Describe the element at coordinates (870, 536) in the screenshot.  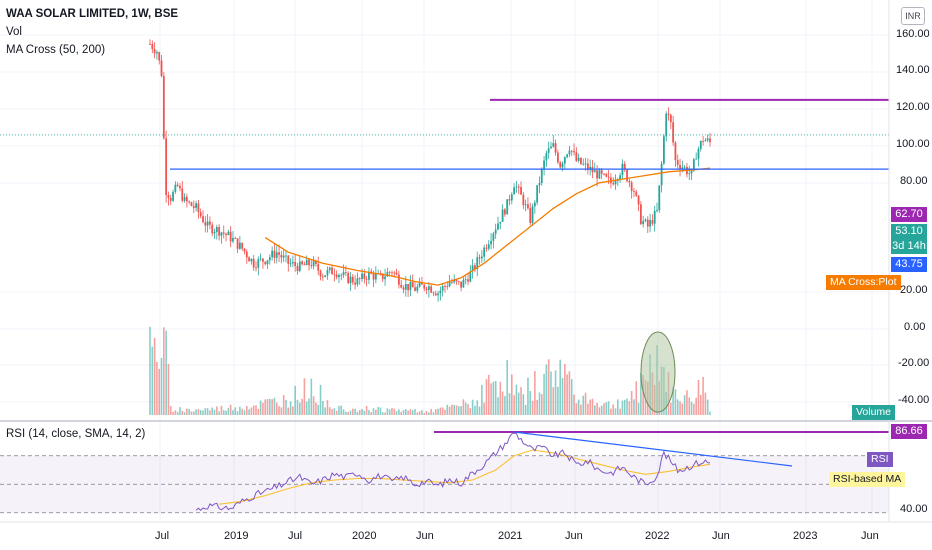
I see `time-tick: Jun` at that location.